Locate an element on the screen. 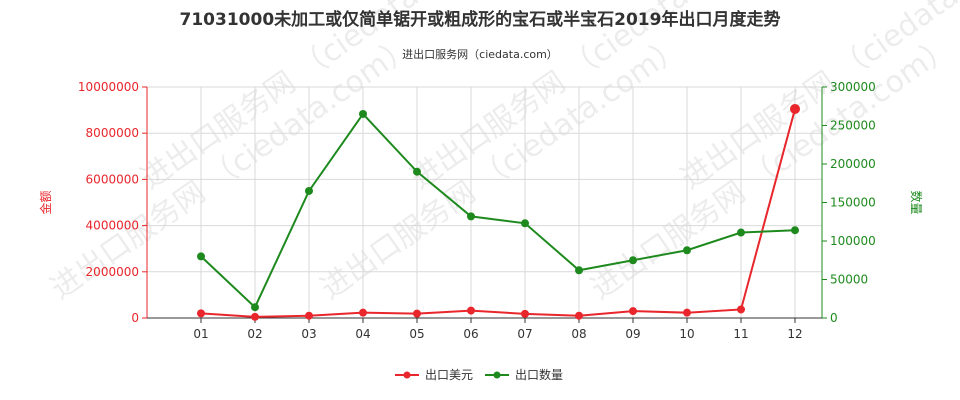 This screenshot has height=400, width=960. right-tick-label: 0 is located at coordinates (834, 318).